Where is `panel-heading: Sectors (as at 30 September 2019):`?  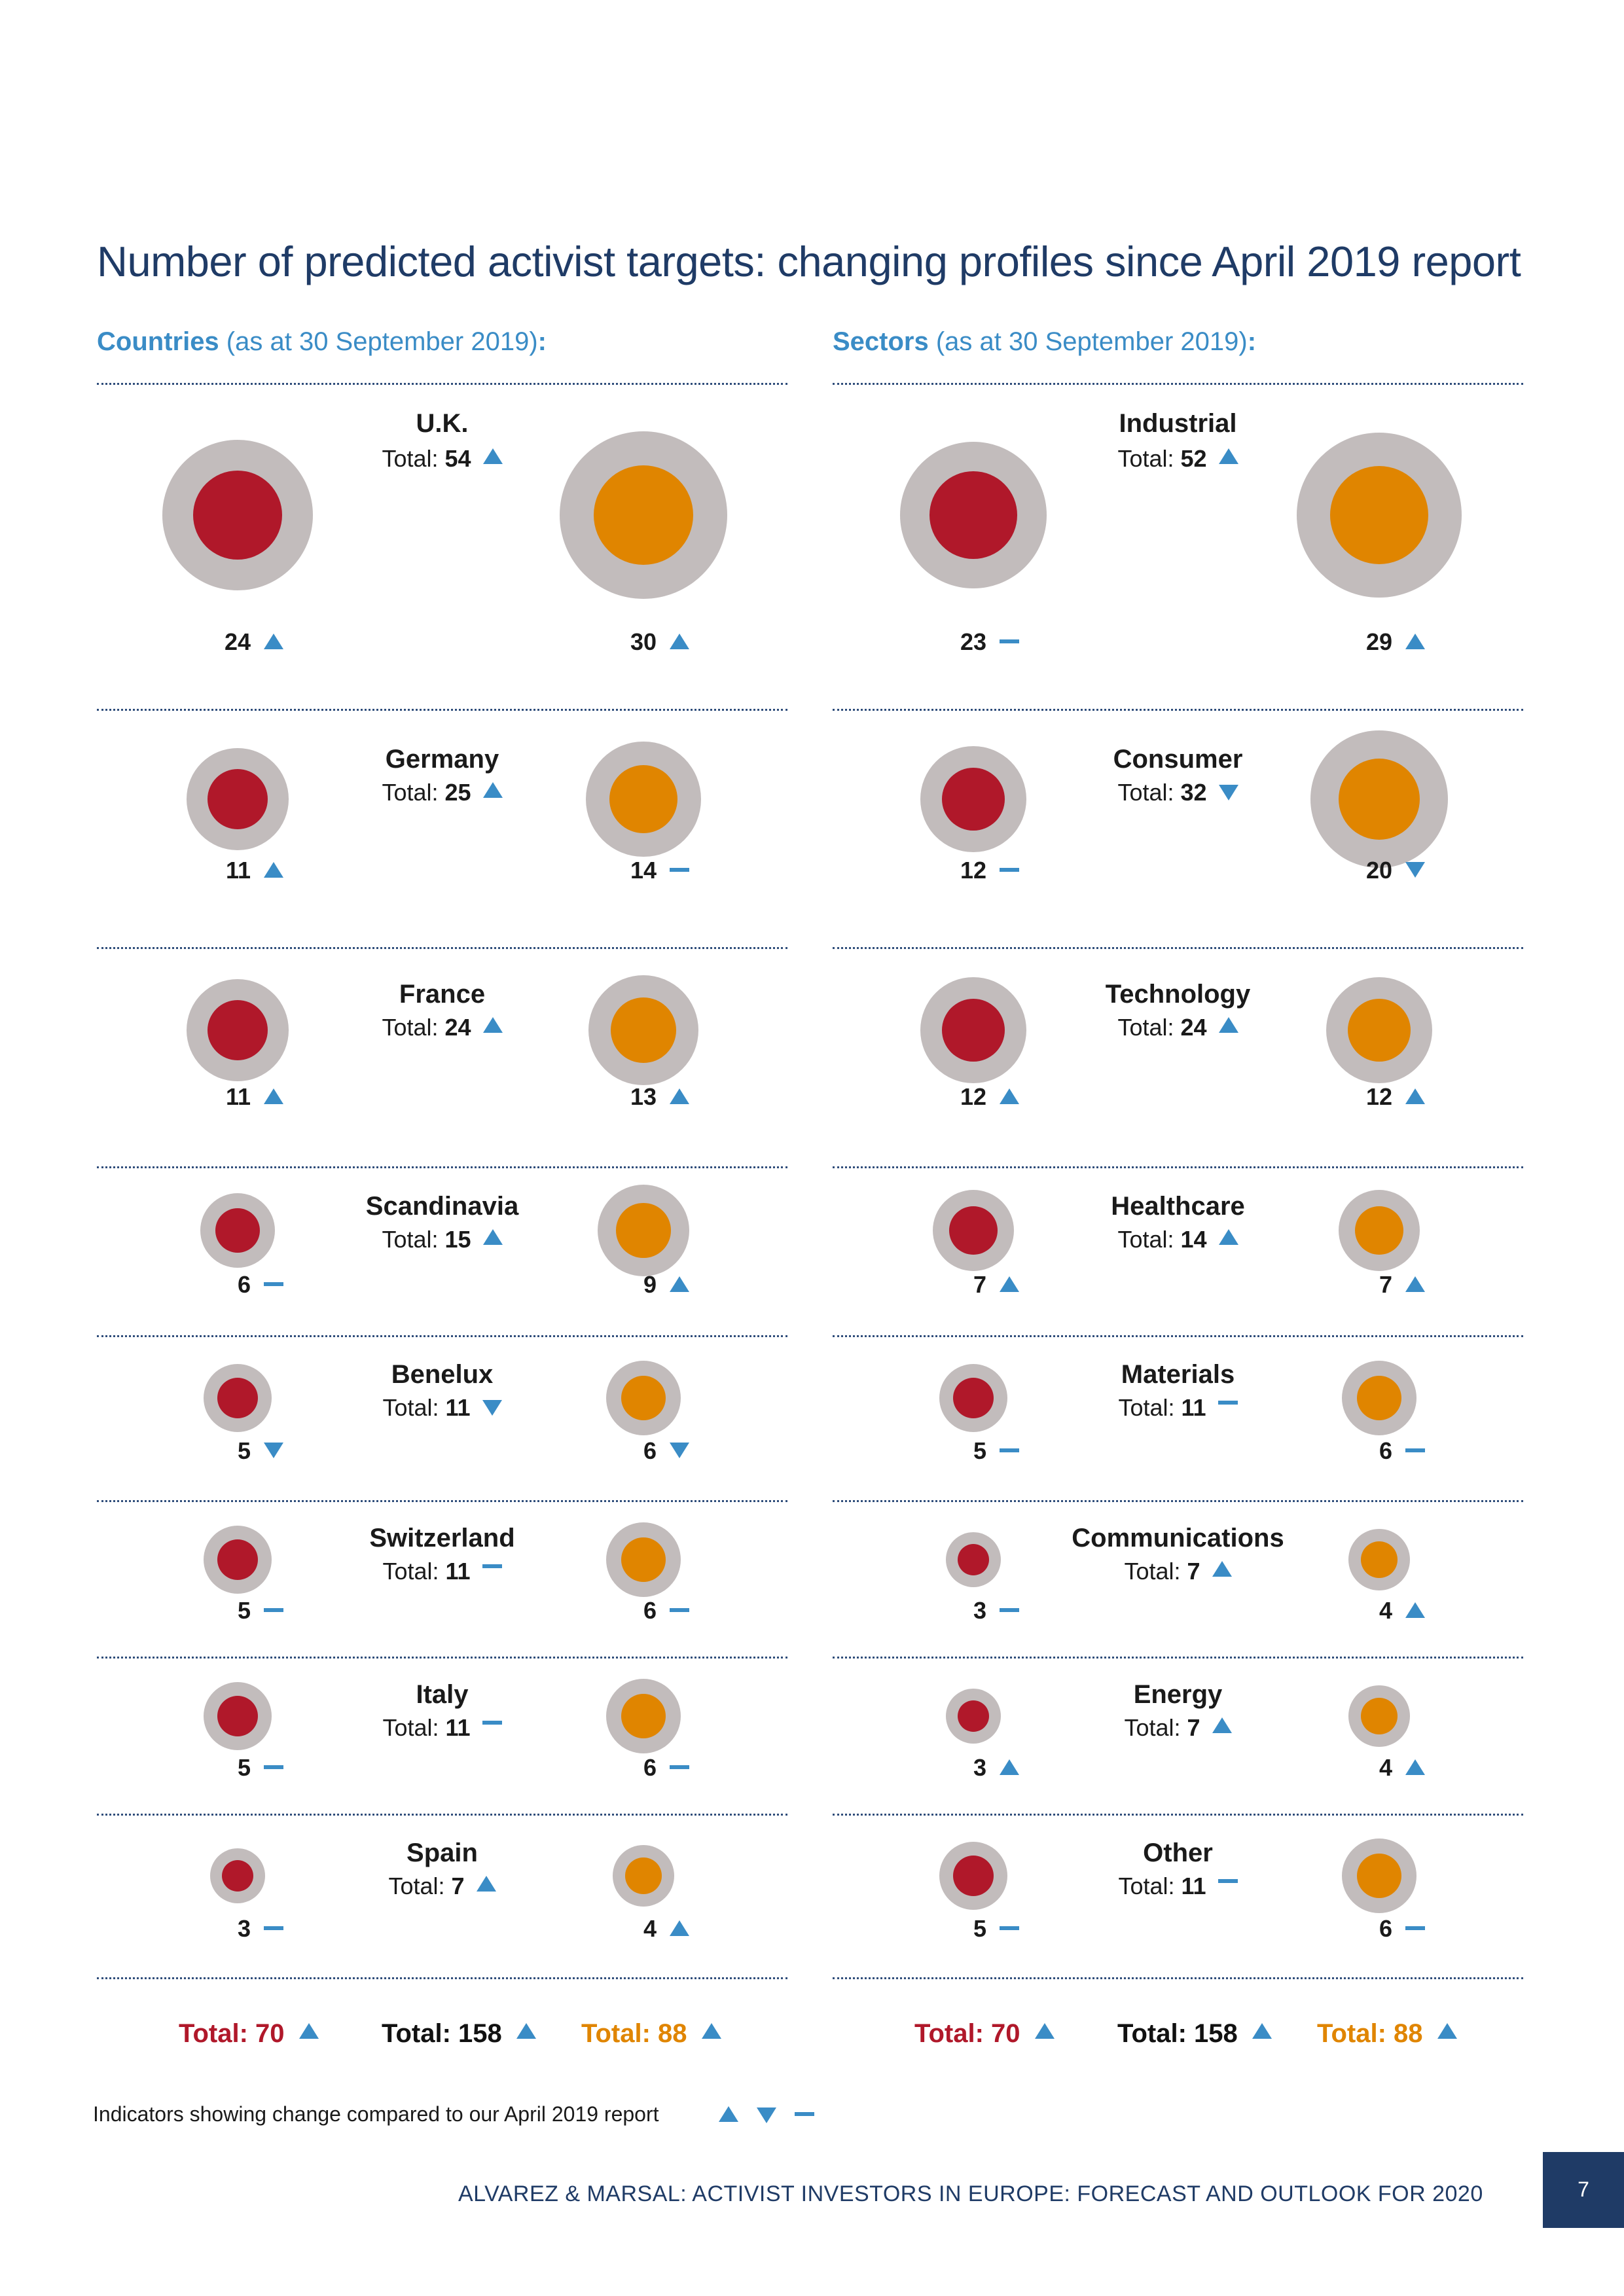
panel-heading: Sectors (as at 30 September 2019): is located at coordinates (1044, 342).